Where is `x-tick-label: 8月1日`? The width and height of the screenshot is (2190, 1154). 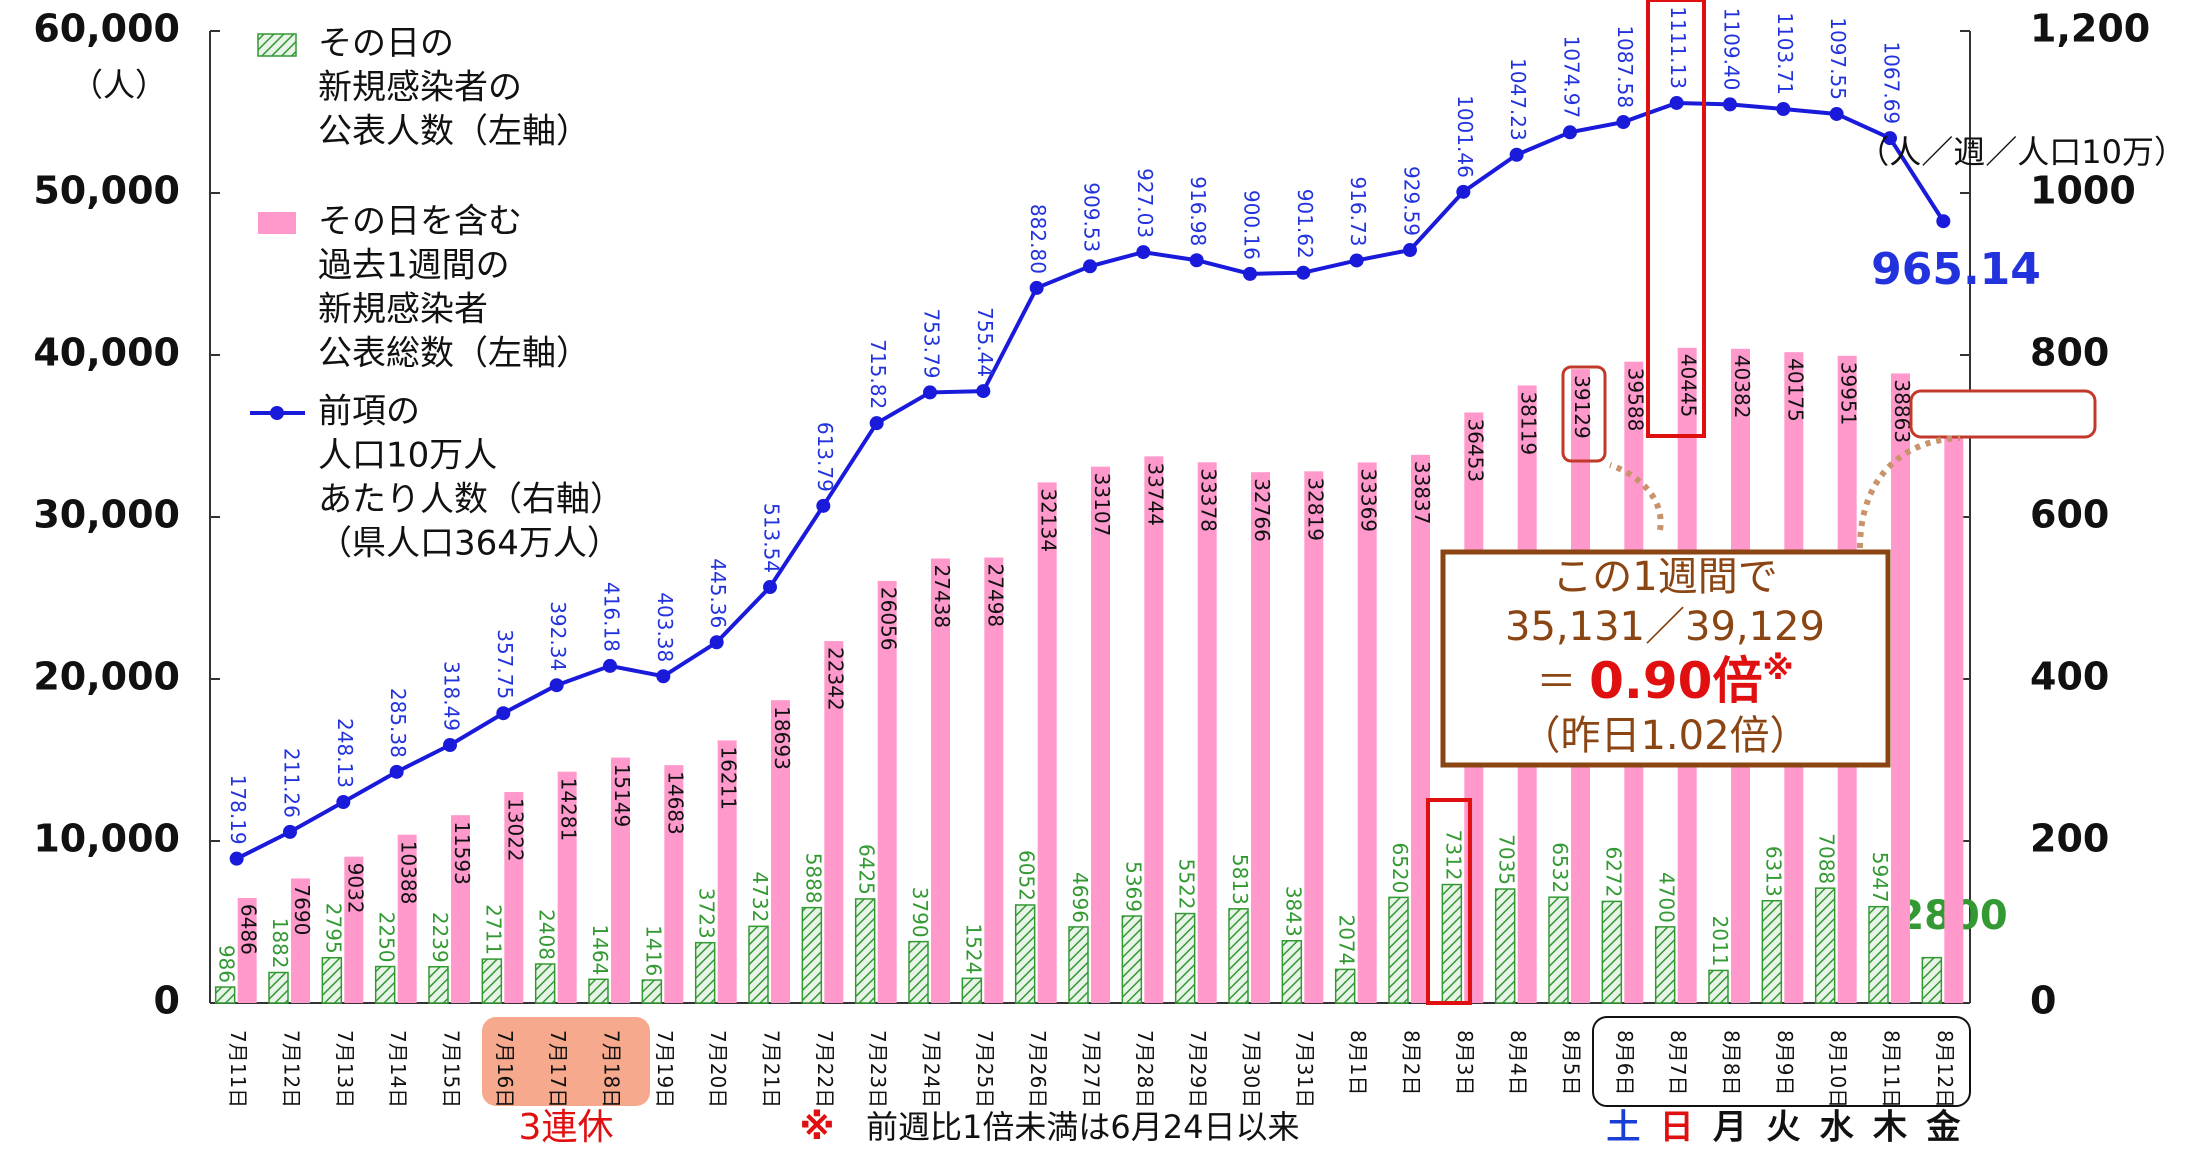
x-tick-label: 8月1日 is located at coordinates (1358, 1062).